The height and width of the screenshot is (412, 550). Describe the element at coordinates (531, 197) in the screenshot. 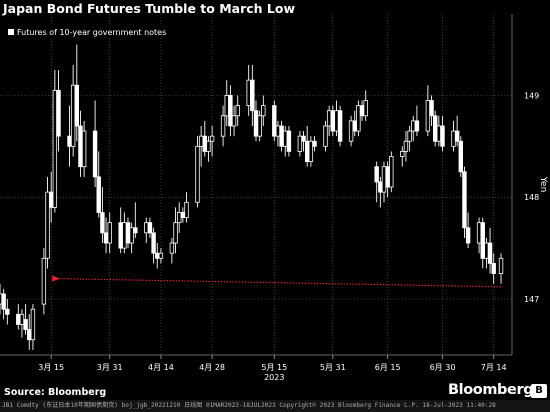

I see `y-tick-label: 148` at that location.